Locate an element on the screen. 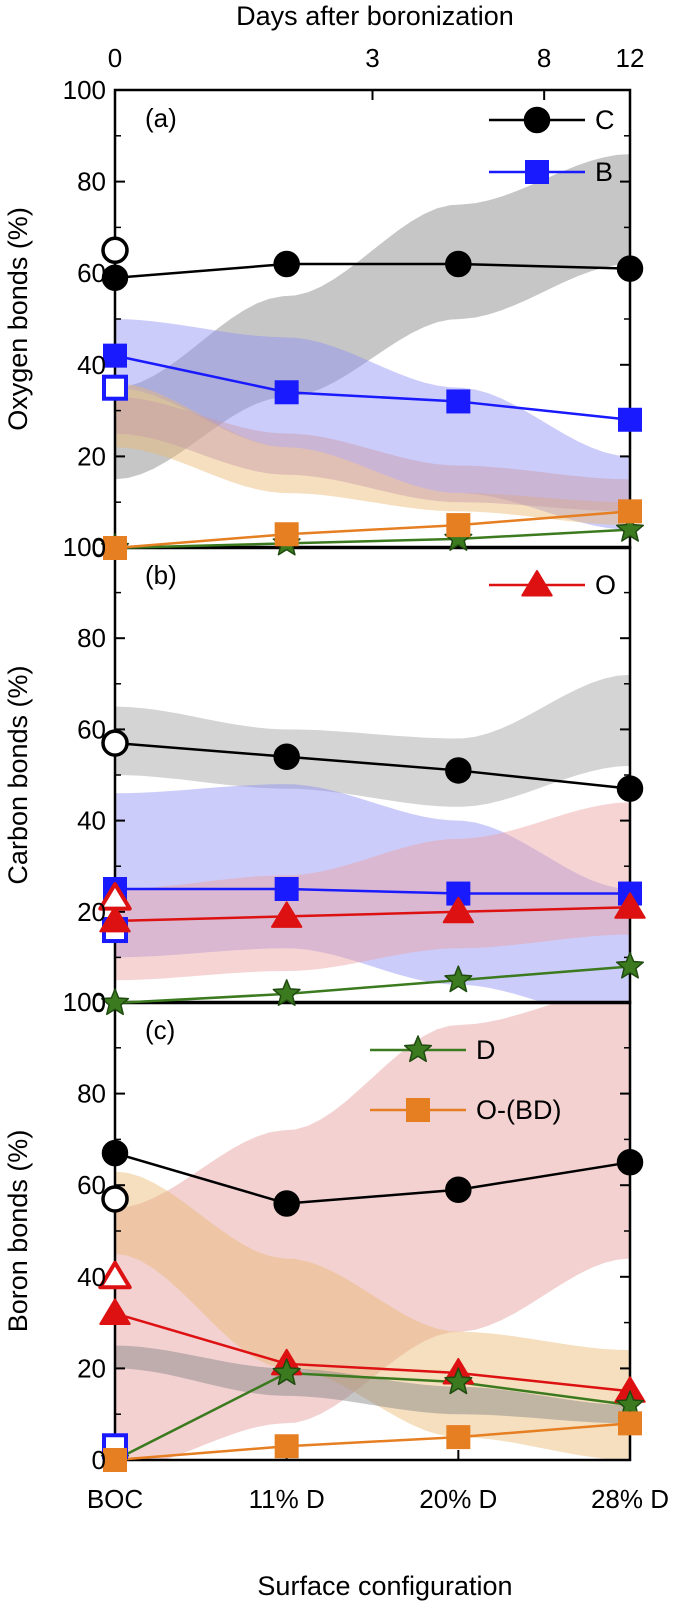  y-tick-label: 80 is located at coordinates (91, 1094).